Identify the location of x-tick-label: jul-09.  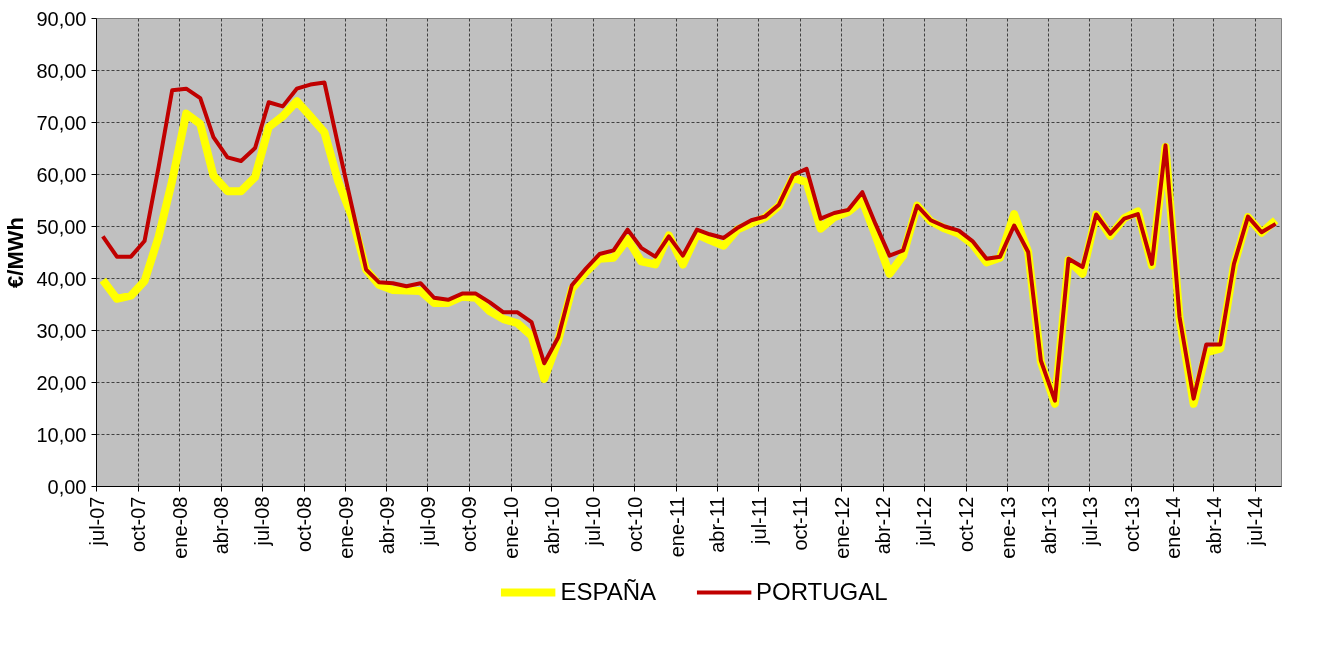
(427, 521).